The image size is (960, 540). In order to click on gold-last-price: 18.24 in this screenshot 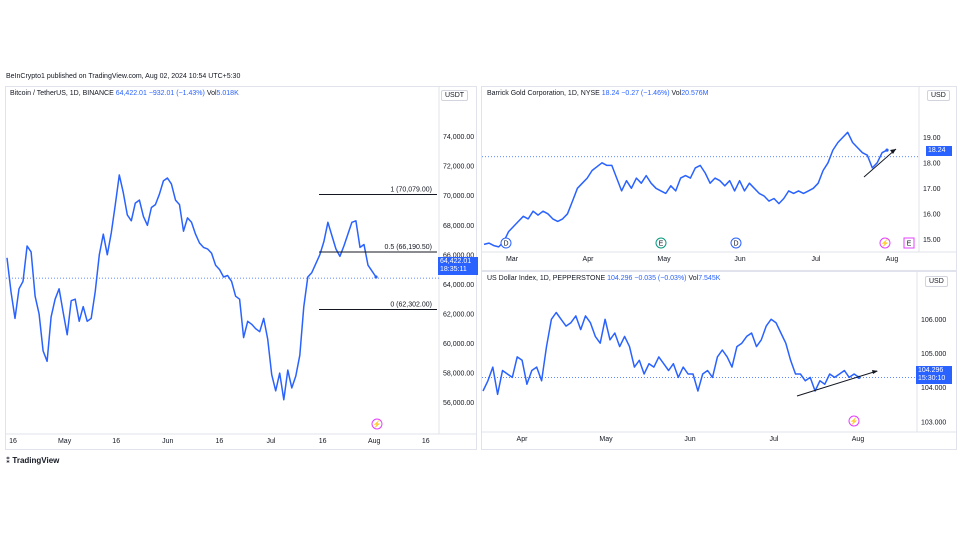, I will do `click(937, 150)`.